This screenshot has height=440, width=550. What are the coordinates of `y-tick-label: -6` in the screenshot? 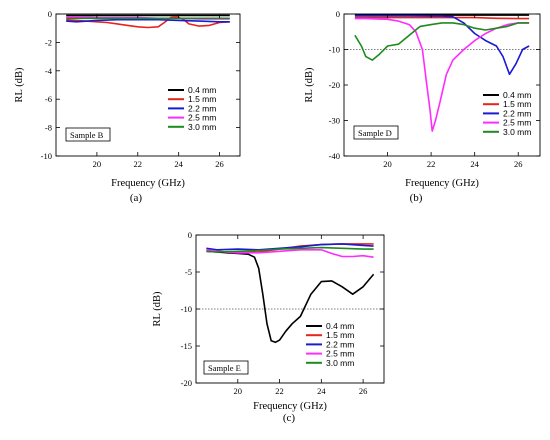 It's located at (48, 99).